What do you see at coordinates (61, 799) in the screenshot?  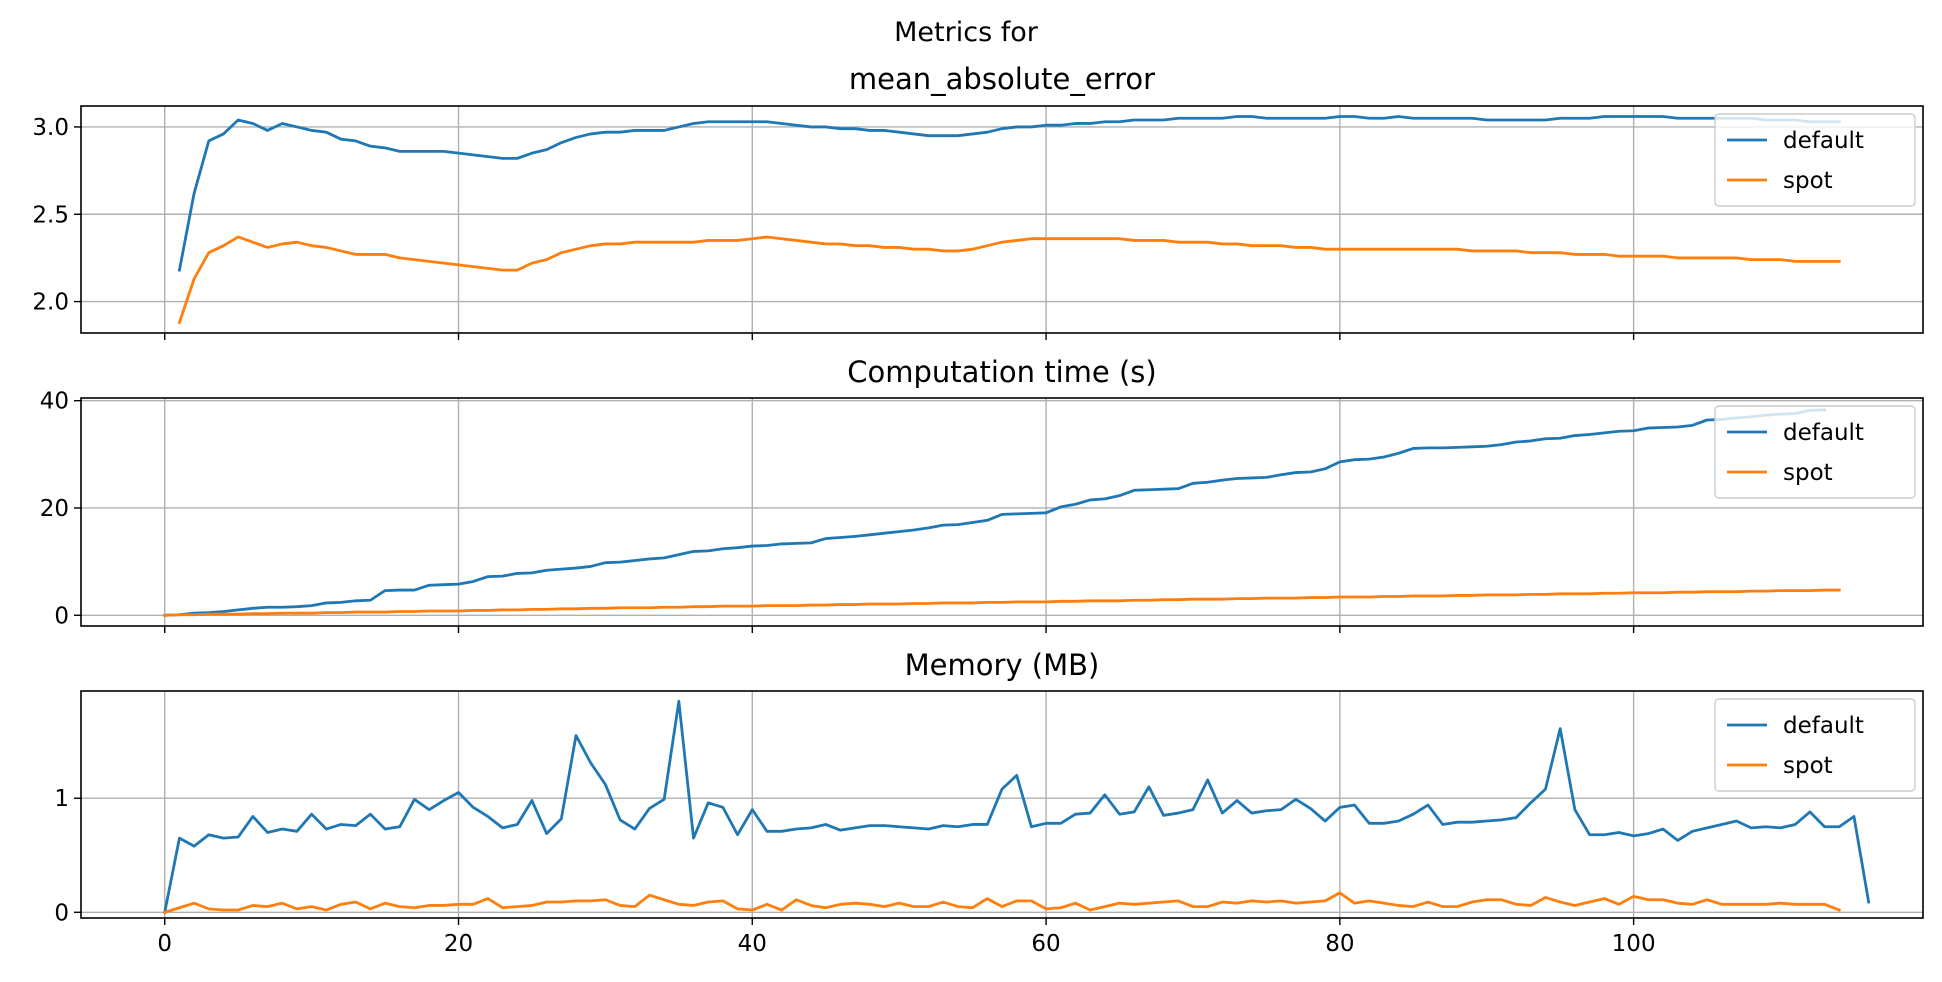 I see `y-tick-label: 1` at bounding box center [61, 799].